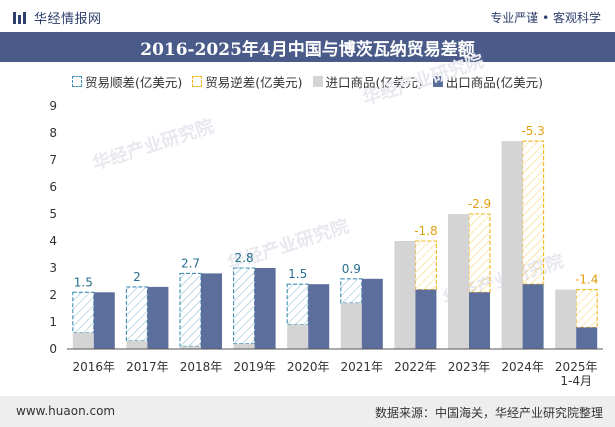  Describe the element at coordinates (576, 367) in the screenshot. I see `x-tick-label: 2025年` at that location.